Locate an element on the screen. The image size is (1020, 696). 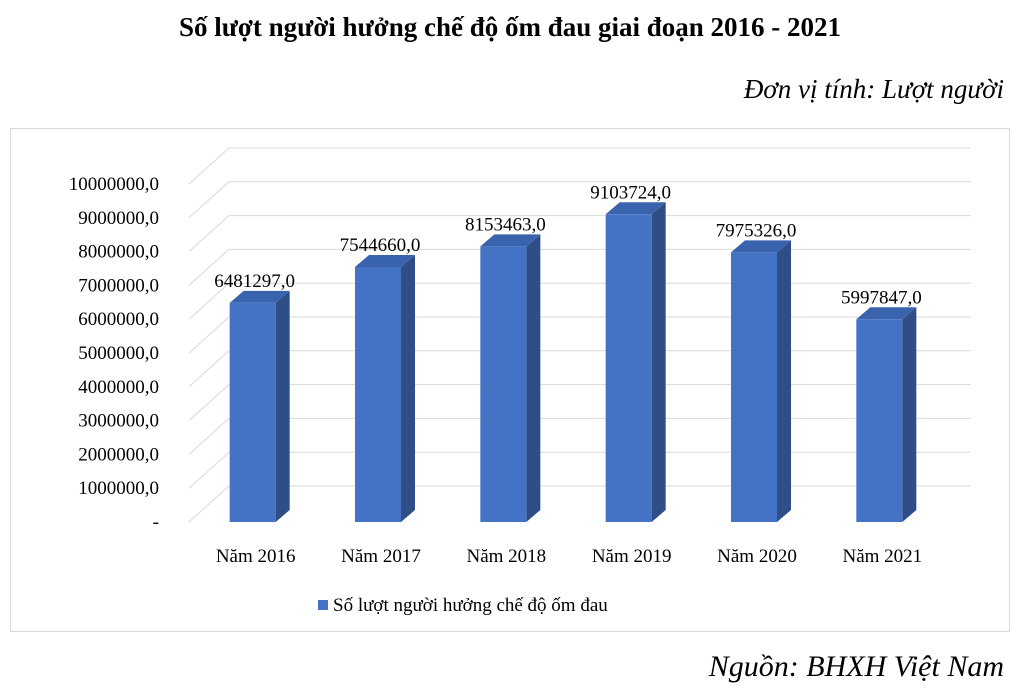
x-tick-label: Năm 2017 is located at coordinates (381, 556).